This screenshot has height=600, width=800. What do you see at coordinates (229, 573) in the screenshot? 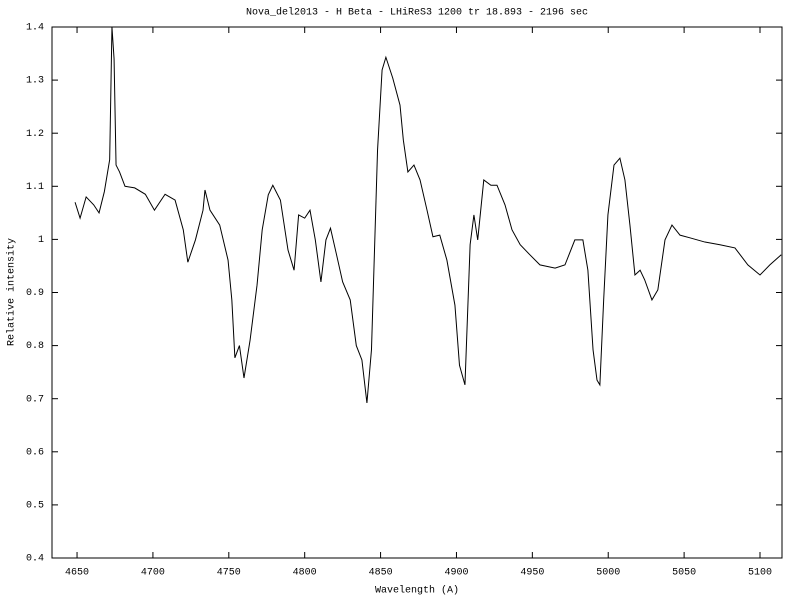
I see `x-tick-label: 4750` at bounding box center [229, 573].